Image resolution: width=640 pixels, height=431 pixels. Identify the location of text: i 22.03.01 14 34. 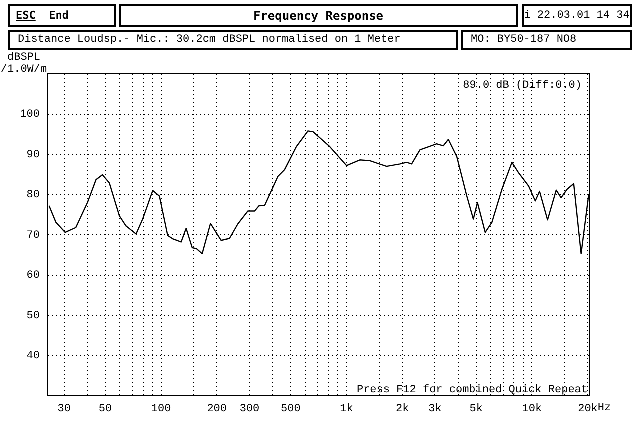
(577, 15).